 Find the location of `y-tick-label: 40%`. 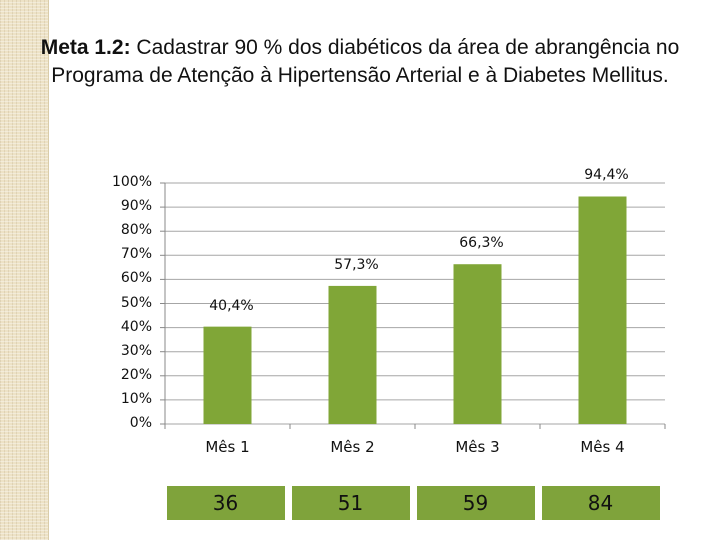

y-tick-label: 40% is located at coordinates (136, 326).